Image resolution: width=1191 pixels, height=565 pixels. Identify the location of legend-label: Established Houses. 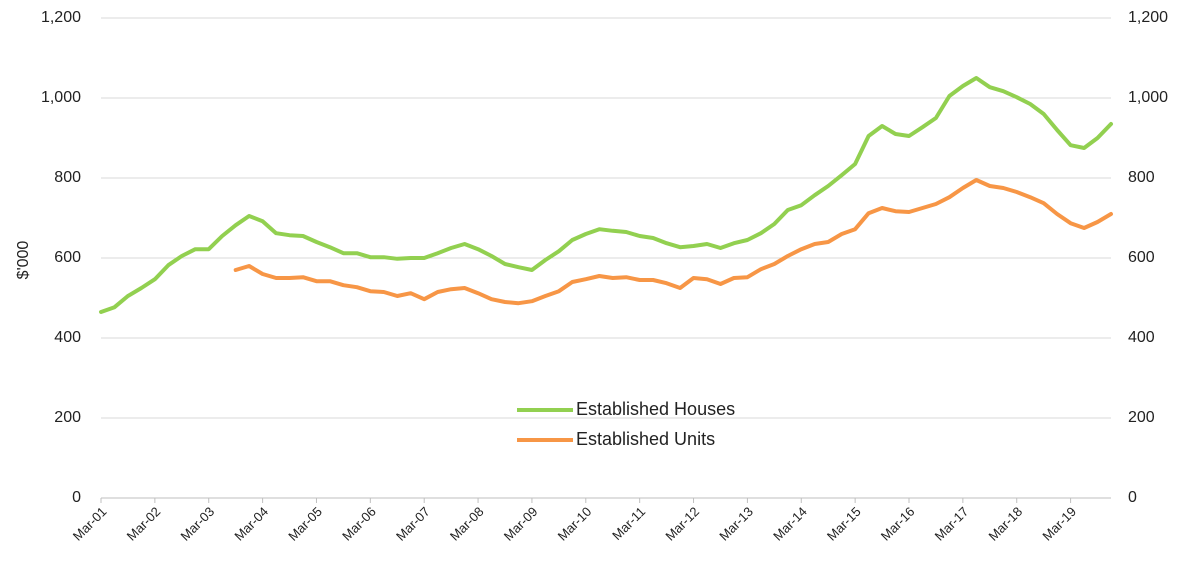
(655, 409).